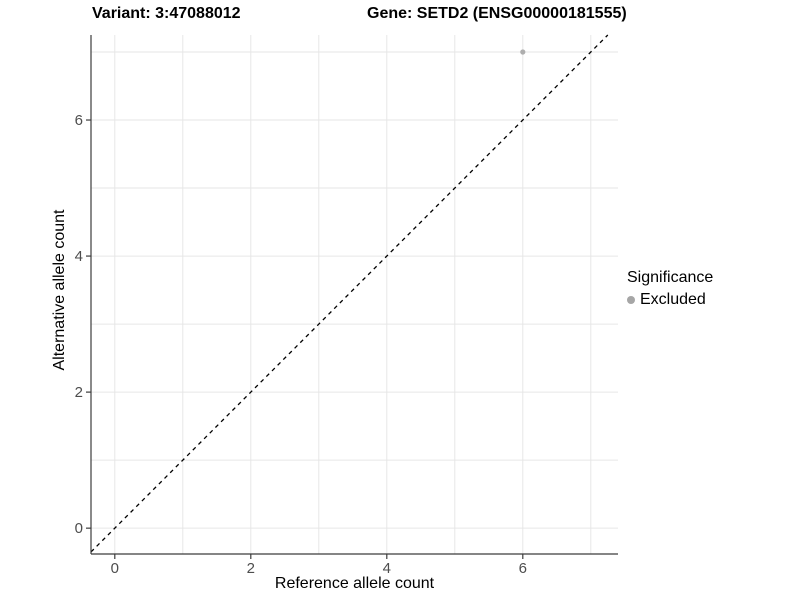 The image size is (800, 600). I want to click on legend-title: Significance, so click(670, 277).